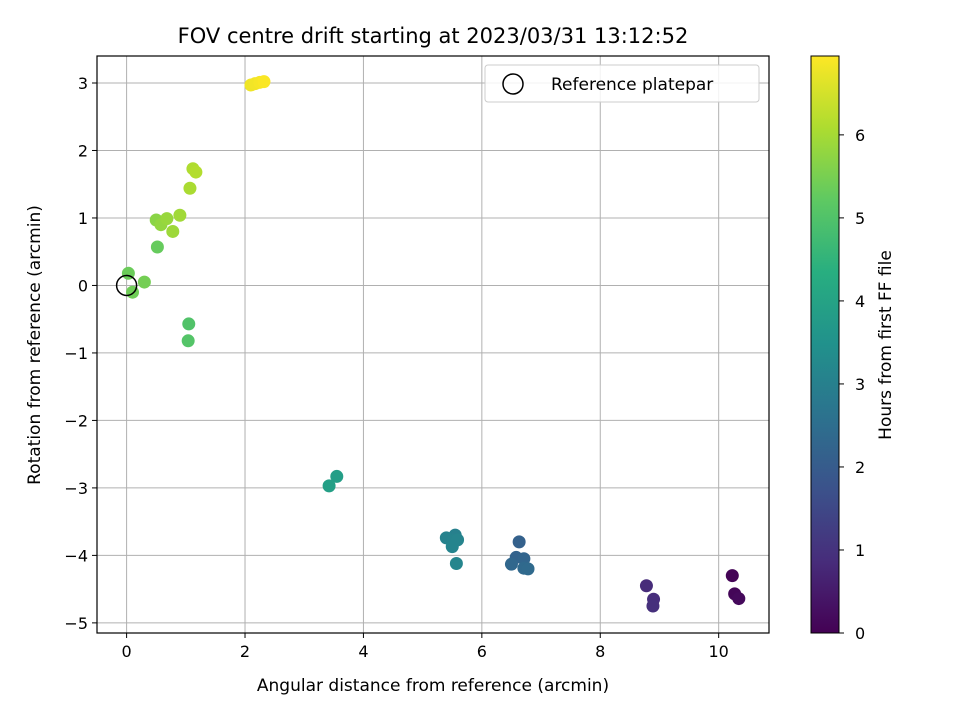  I want to click on x-tick-label: 4, so click(363, 651).